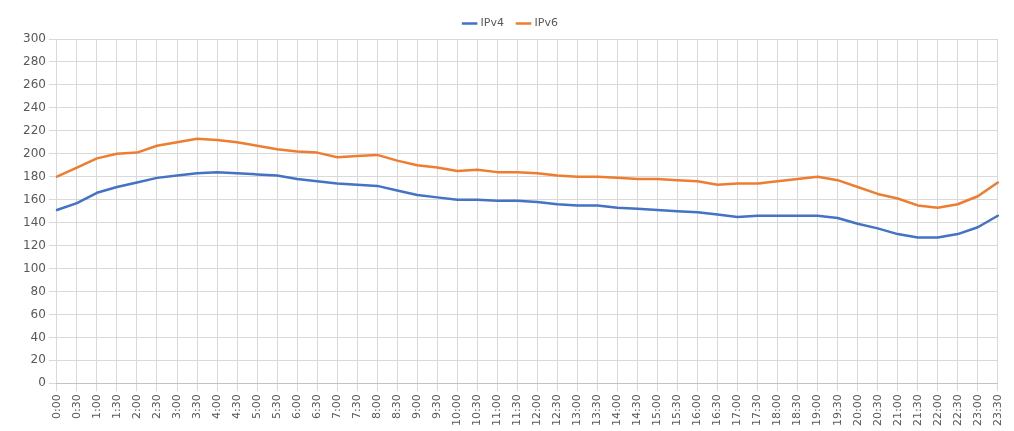 The image size is (1014, 431). I want to click on x-tick-label: 17:30, so click(757, 410).